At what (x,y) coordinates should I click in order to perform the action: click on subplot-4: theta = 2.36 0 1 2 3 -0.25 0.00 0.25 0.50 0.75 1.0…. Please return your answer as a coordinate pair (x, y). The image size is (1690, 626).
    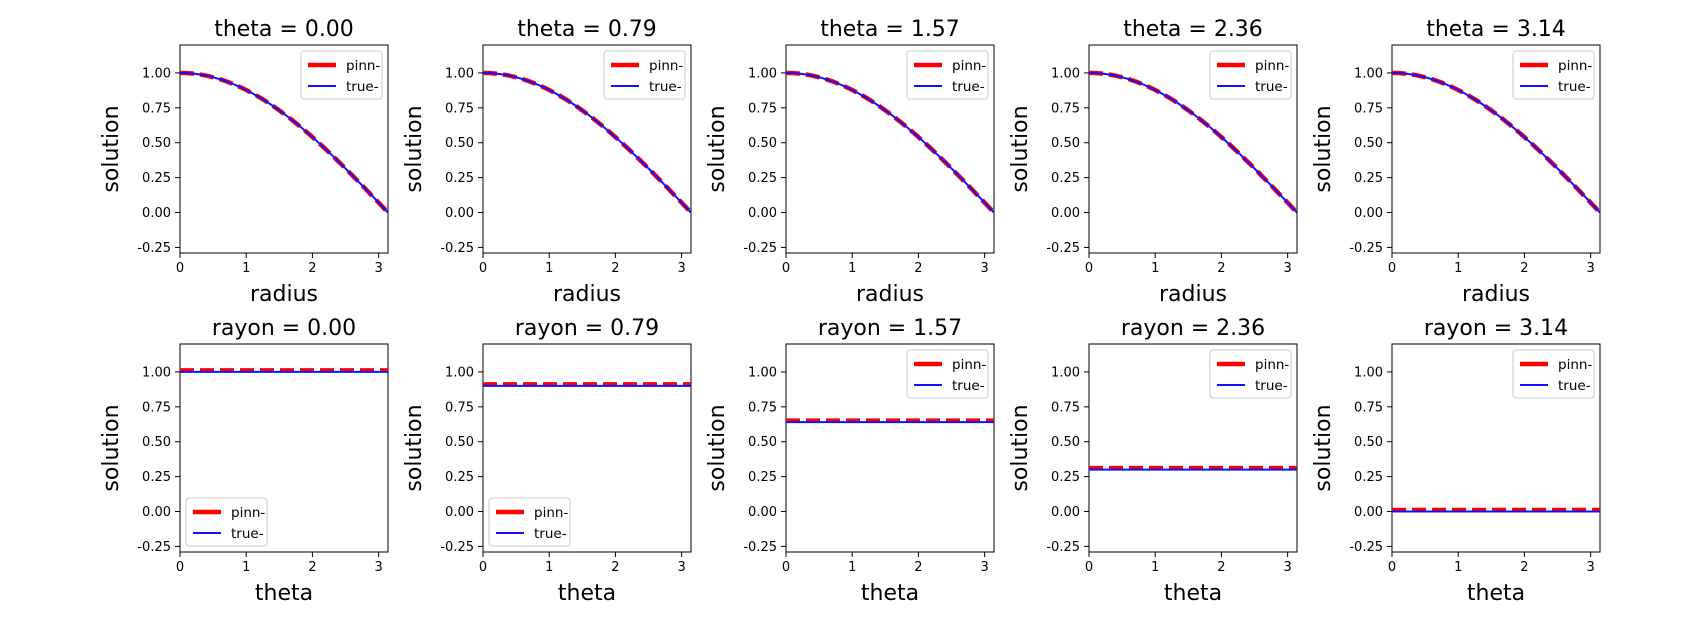
    Looking at the image, I should click on (1153, 162).